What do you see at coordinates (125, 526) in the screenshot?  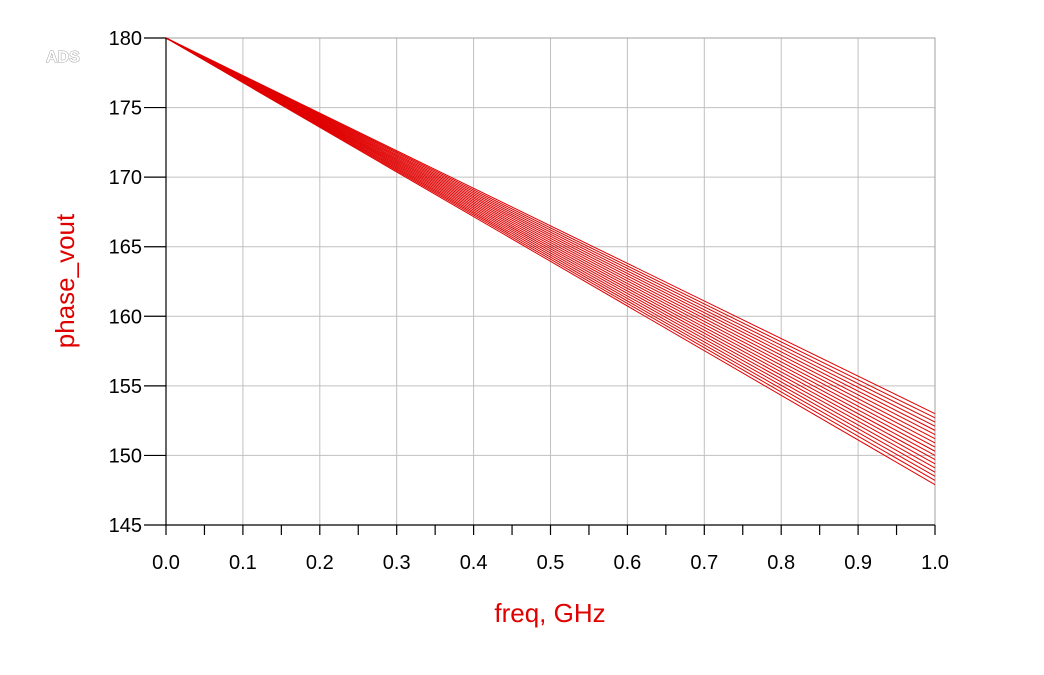 I see `y-tick-label: 145` at bounding box center [125, 526].